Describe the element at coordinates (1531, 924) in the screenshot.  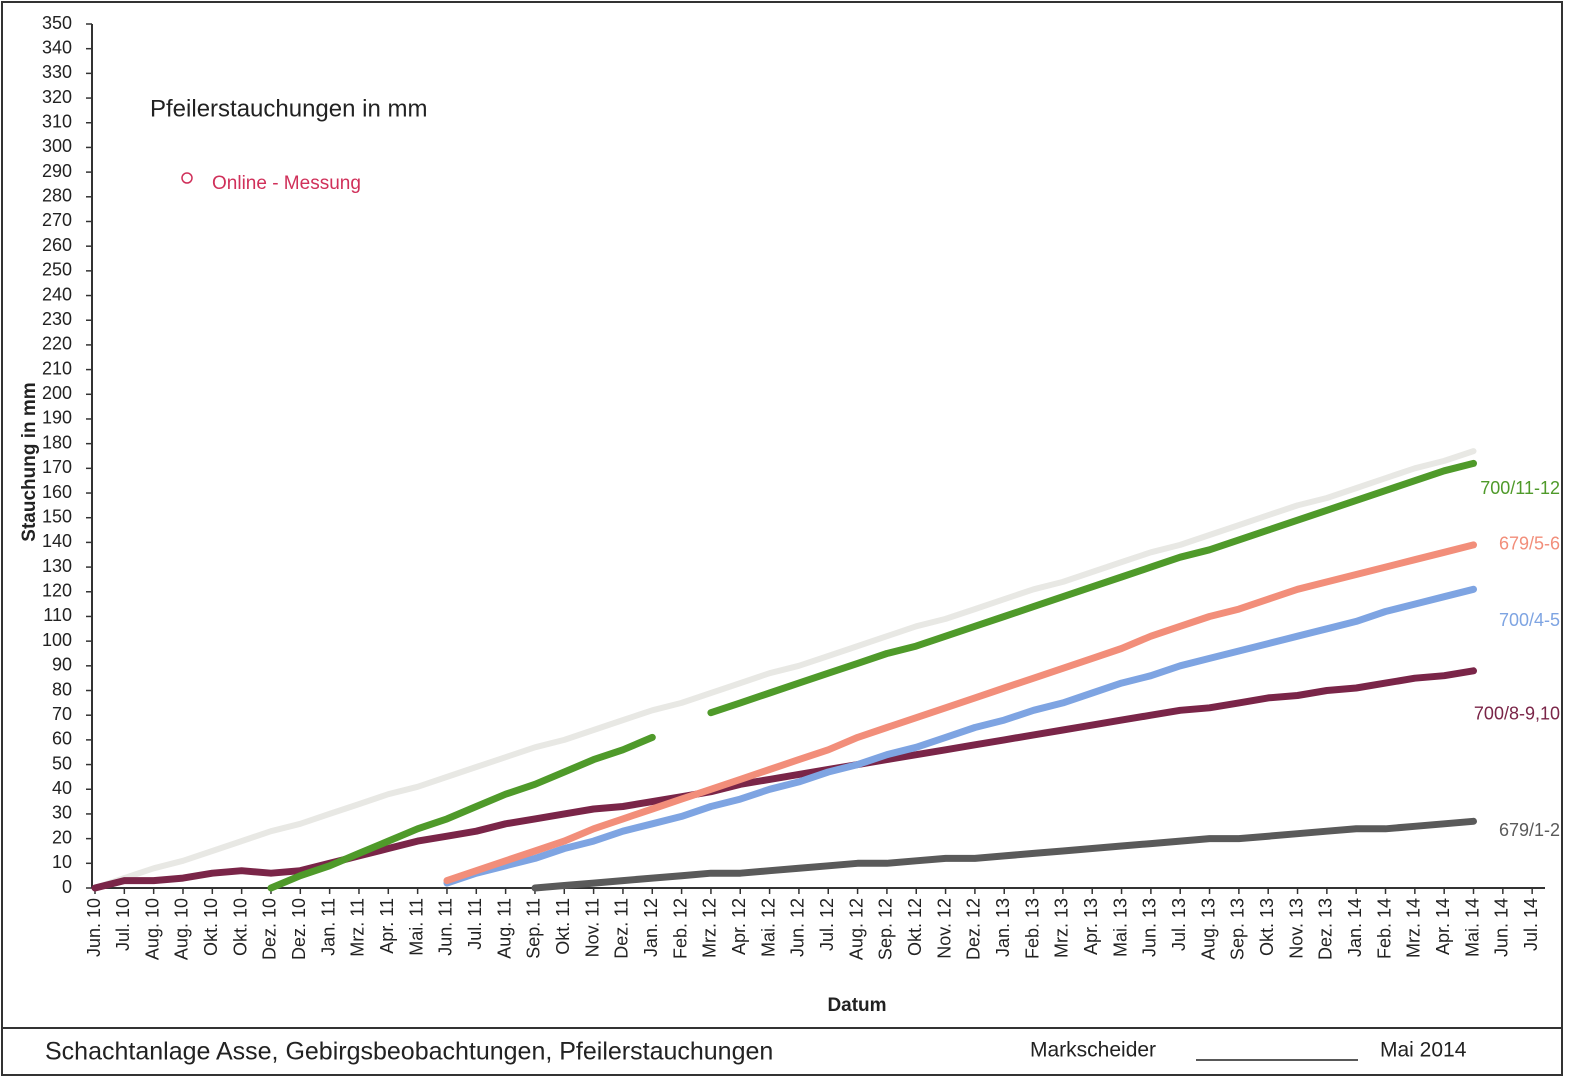
I see `x-tick-label: Jul. 14` at that location.